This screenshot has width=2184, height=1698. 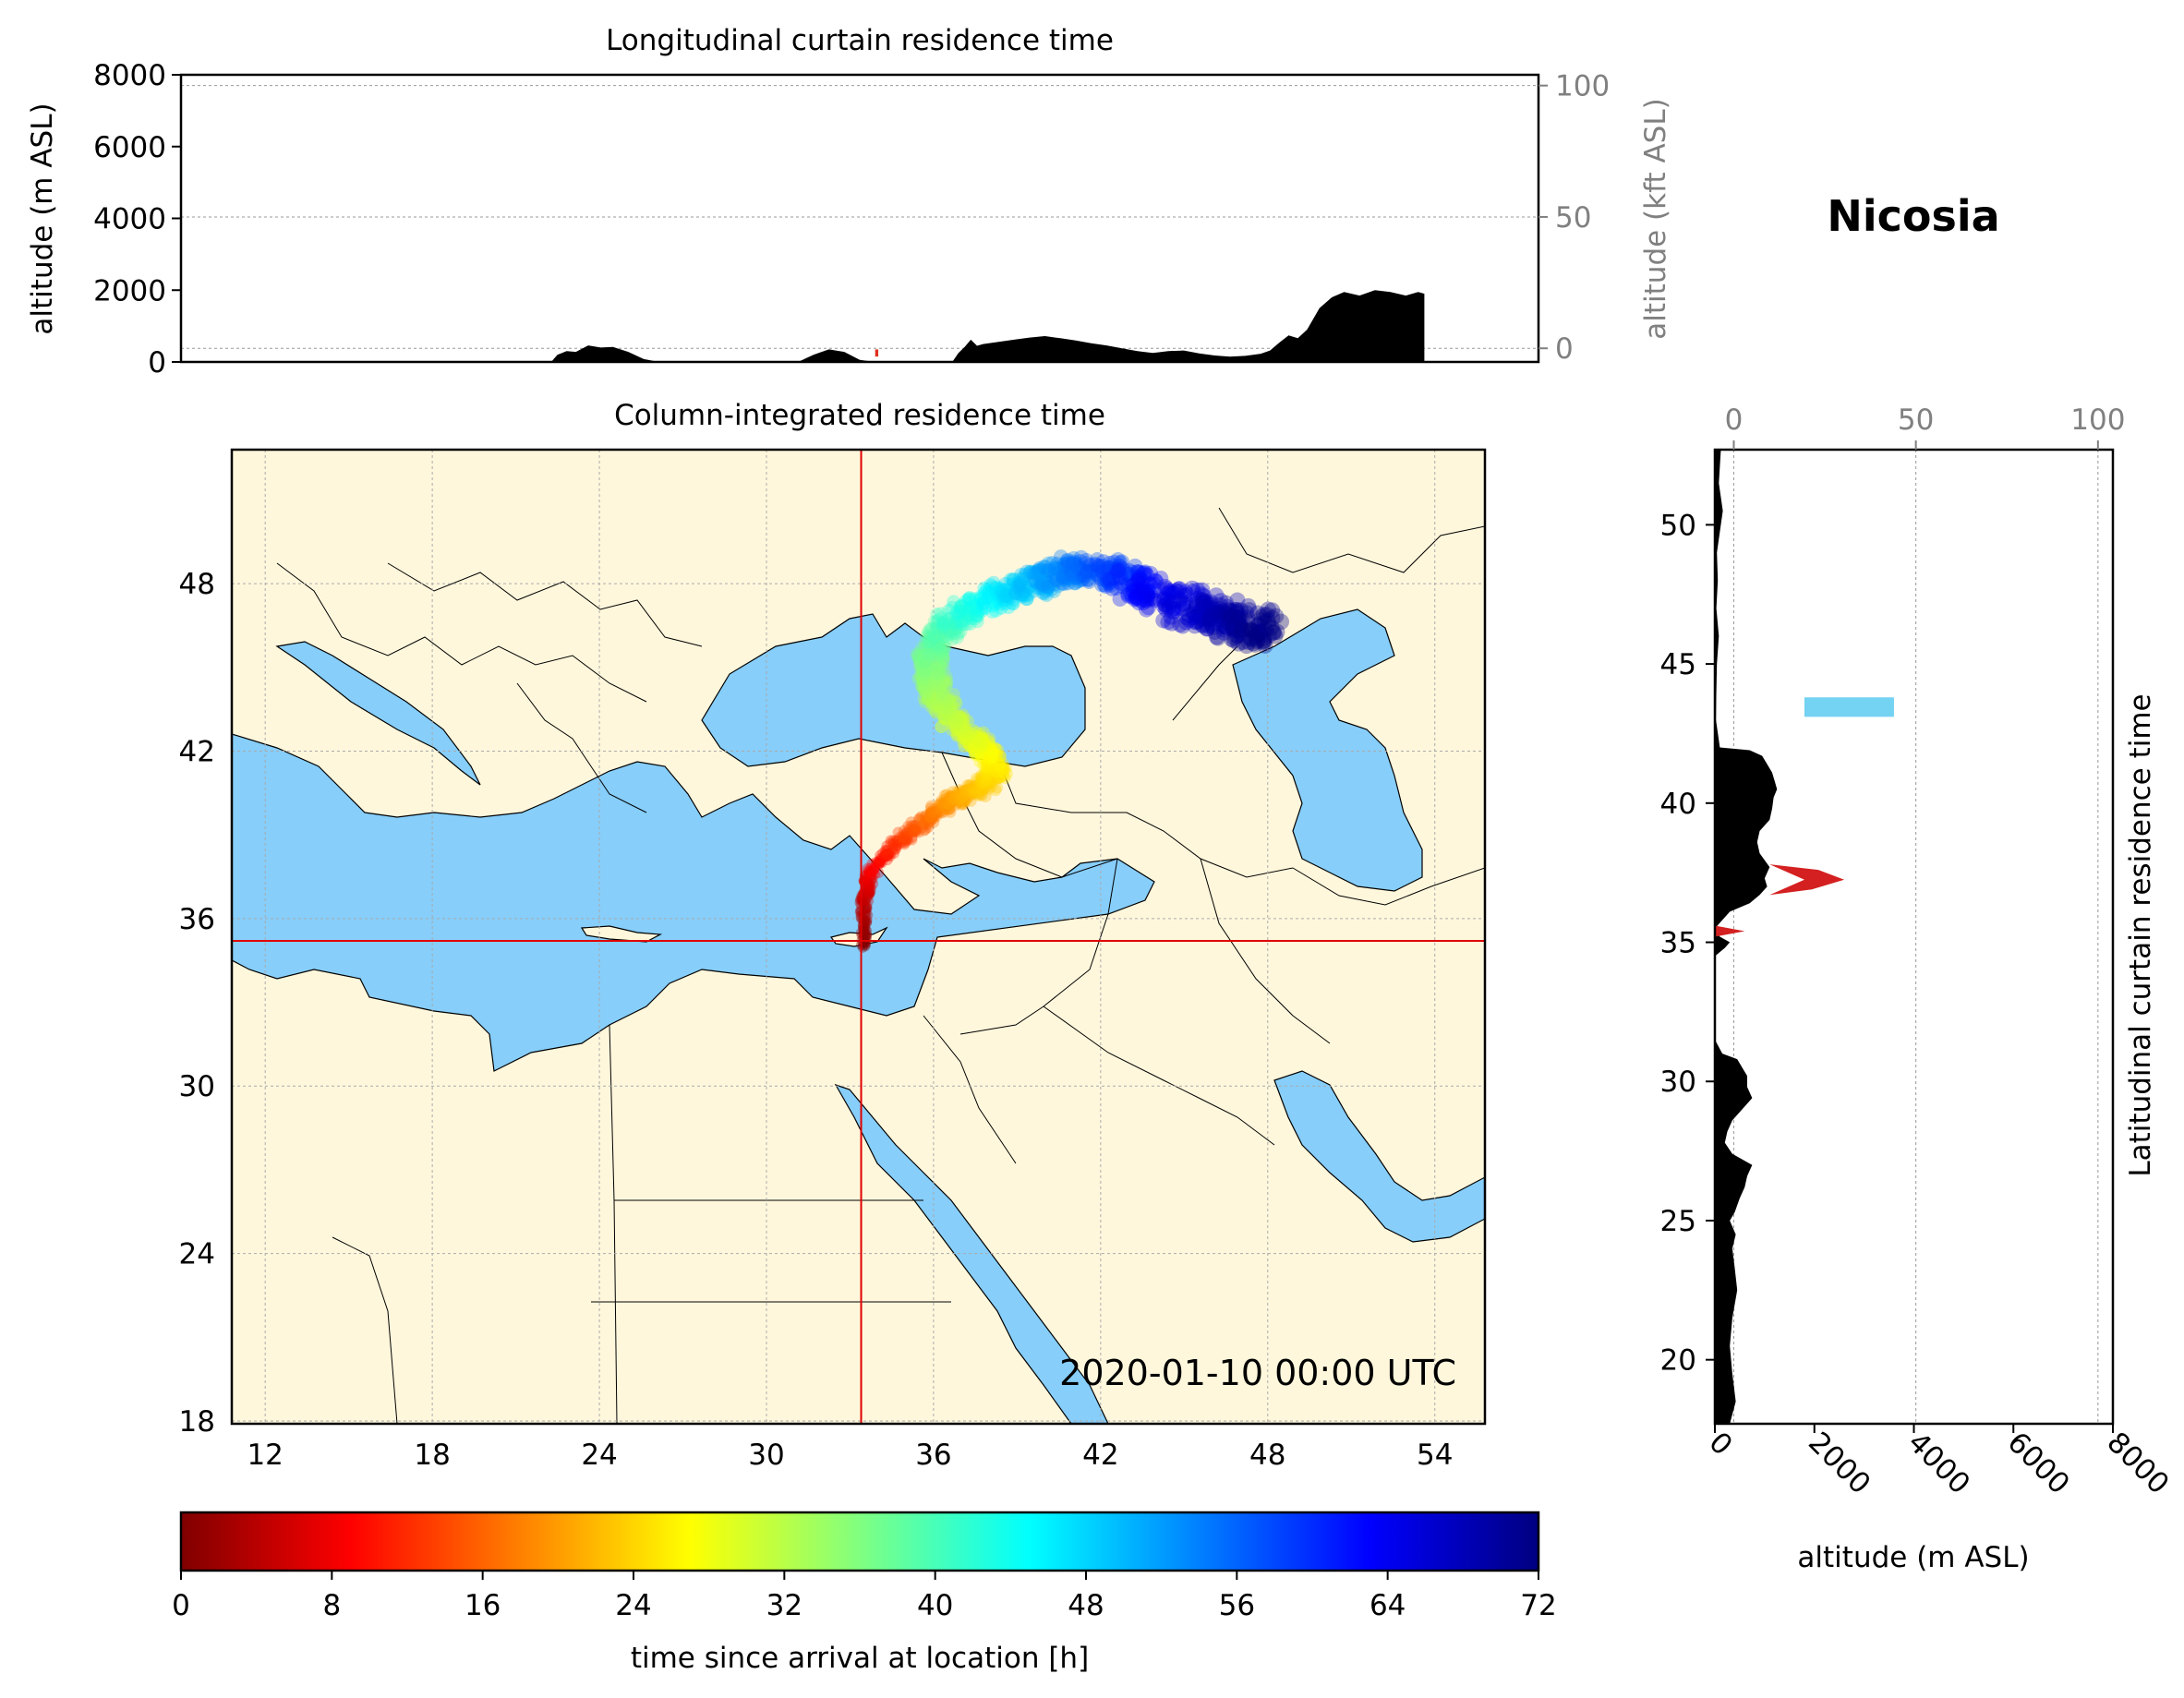 What do you see at coordinates (129, 75) in the screenshot?
I see `ytick-label: 8000` at bounding box center [129, 75].